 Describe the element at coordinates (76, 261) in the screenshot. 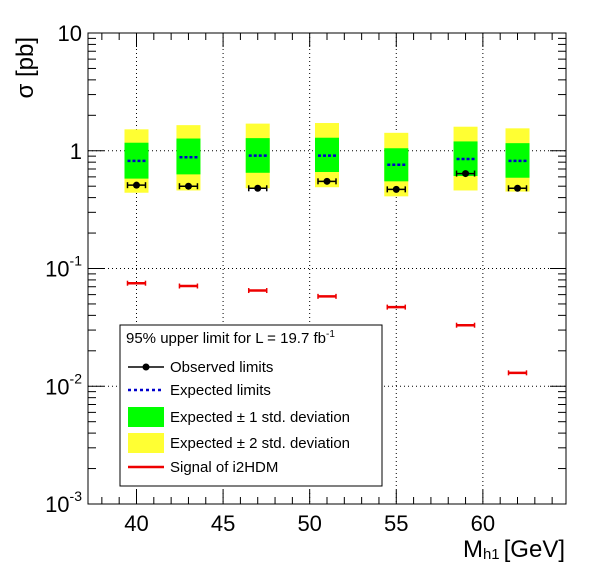

I see `y-tick-exponent: -1` at that location.